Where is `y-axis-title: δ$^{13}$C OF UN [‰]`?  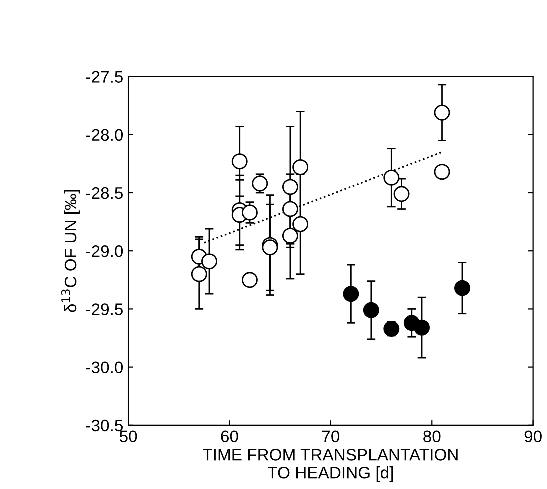
y-axis-title: δ$^{13}$C OF UN [‰] is located at coordinates (70, 251).